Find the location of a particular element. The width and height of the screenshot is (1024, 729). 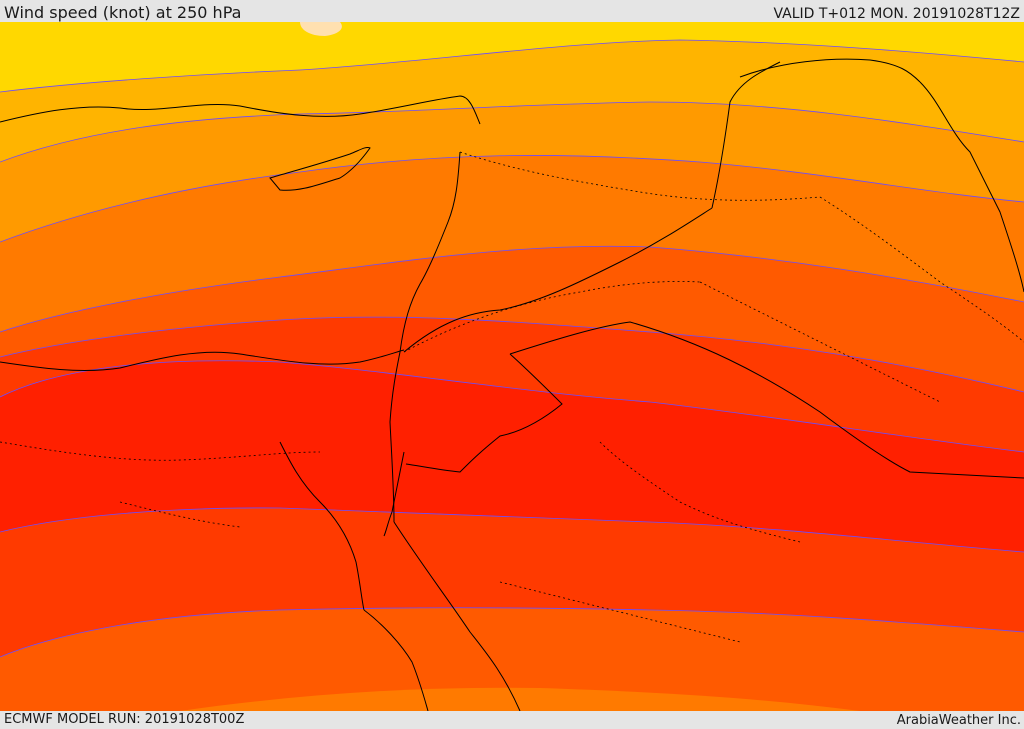

sinai-gulf-suez is located at coordinates (322, 526).